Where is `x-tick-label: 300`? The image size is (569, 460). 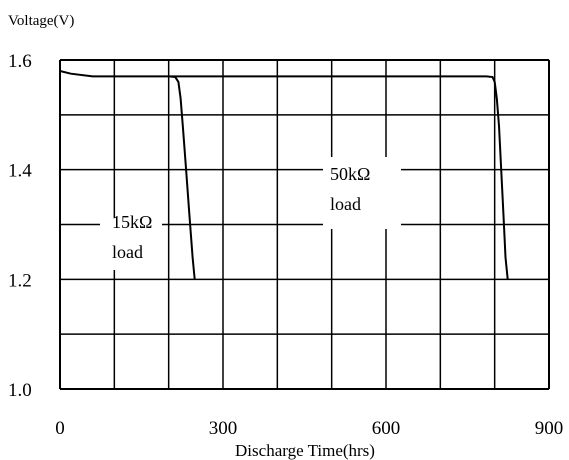
x-tick-label: 300 is located at coordinates (223, 428).